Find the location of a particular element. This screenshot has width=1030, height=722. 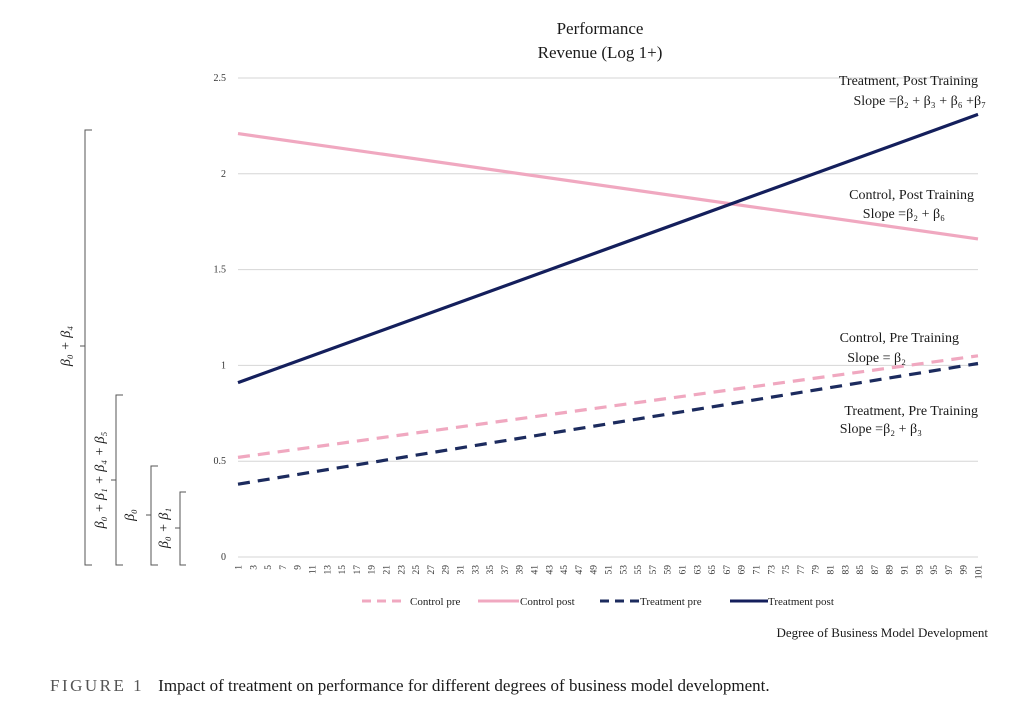

x-tick-label: 61 is located at coordinates (684, 570).